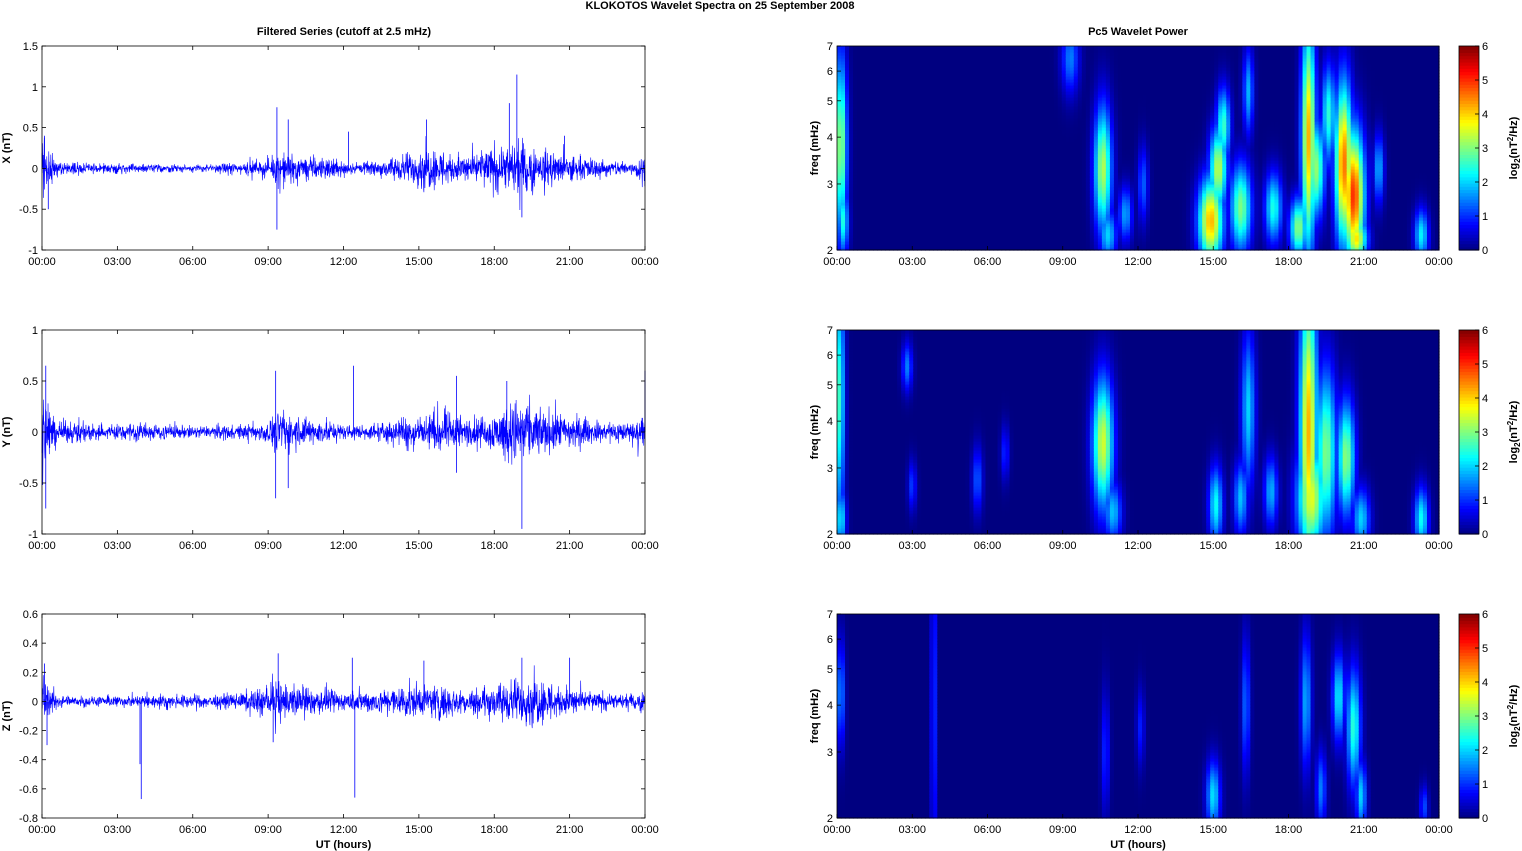  What do you see at coordinates (344, 32) in the screenshot?
I see `left-column-title: Filtered Series (cutoff at 2.5 mHz)` at bounding box center [344, 32].